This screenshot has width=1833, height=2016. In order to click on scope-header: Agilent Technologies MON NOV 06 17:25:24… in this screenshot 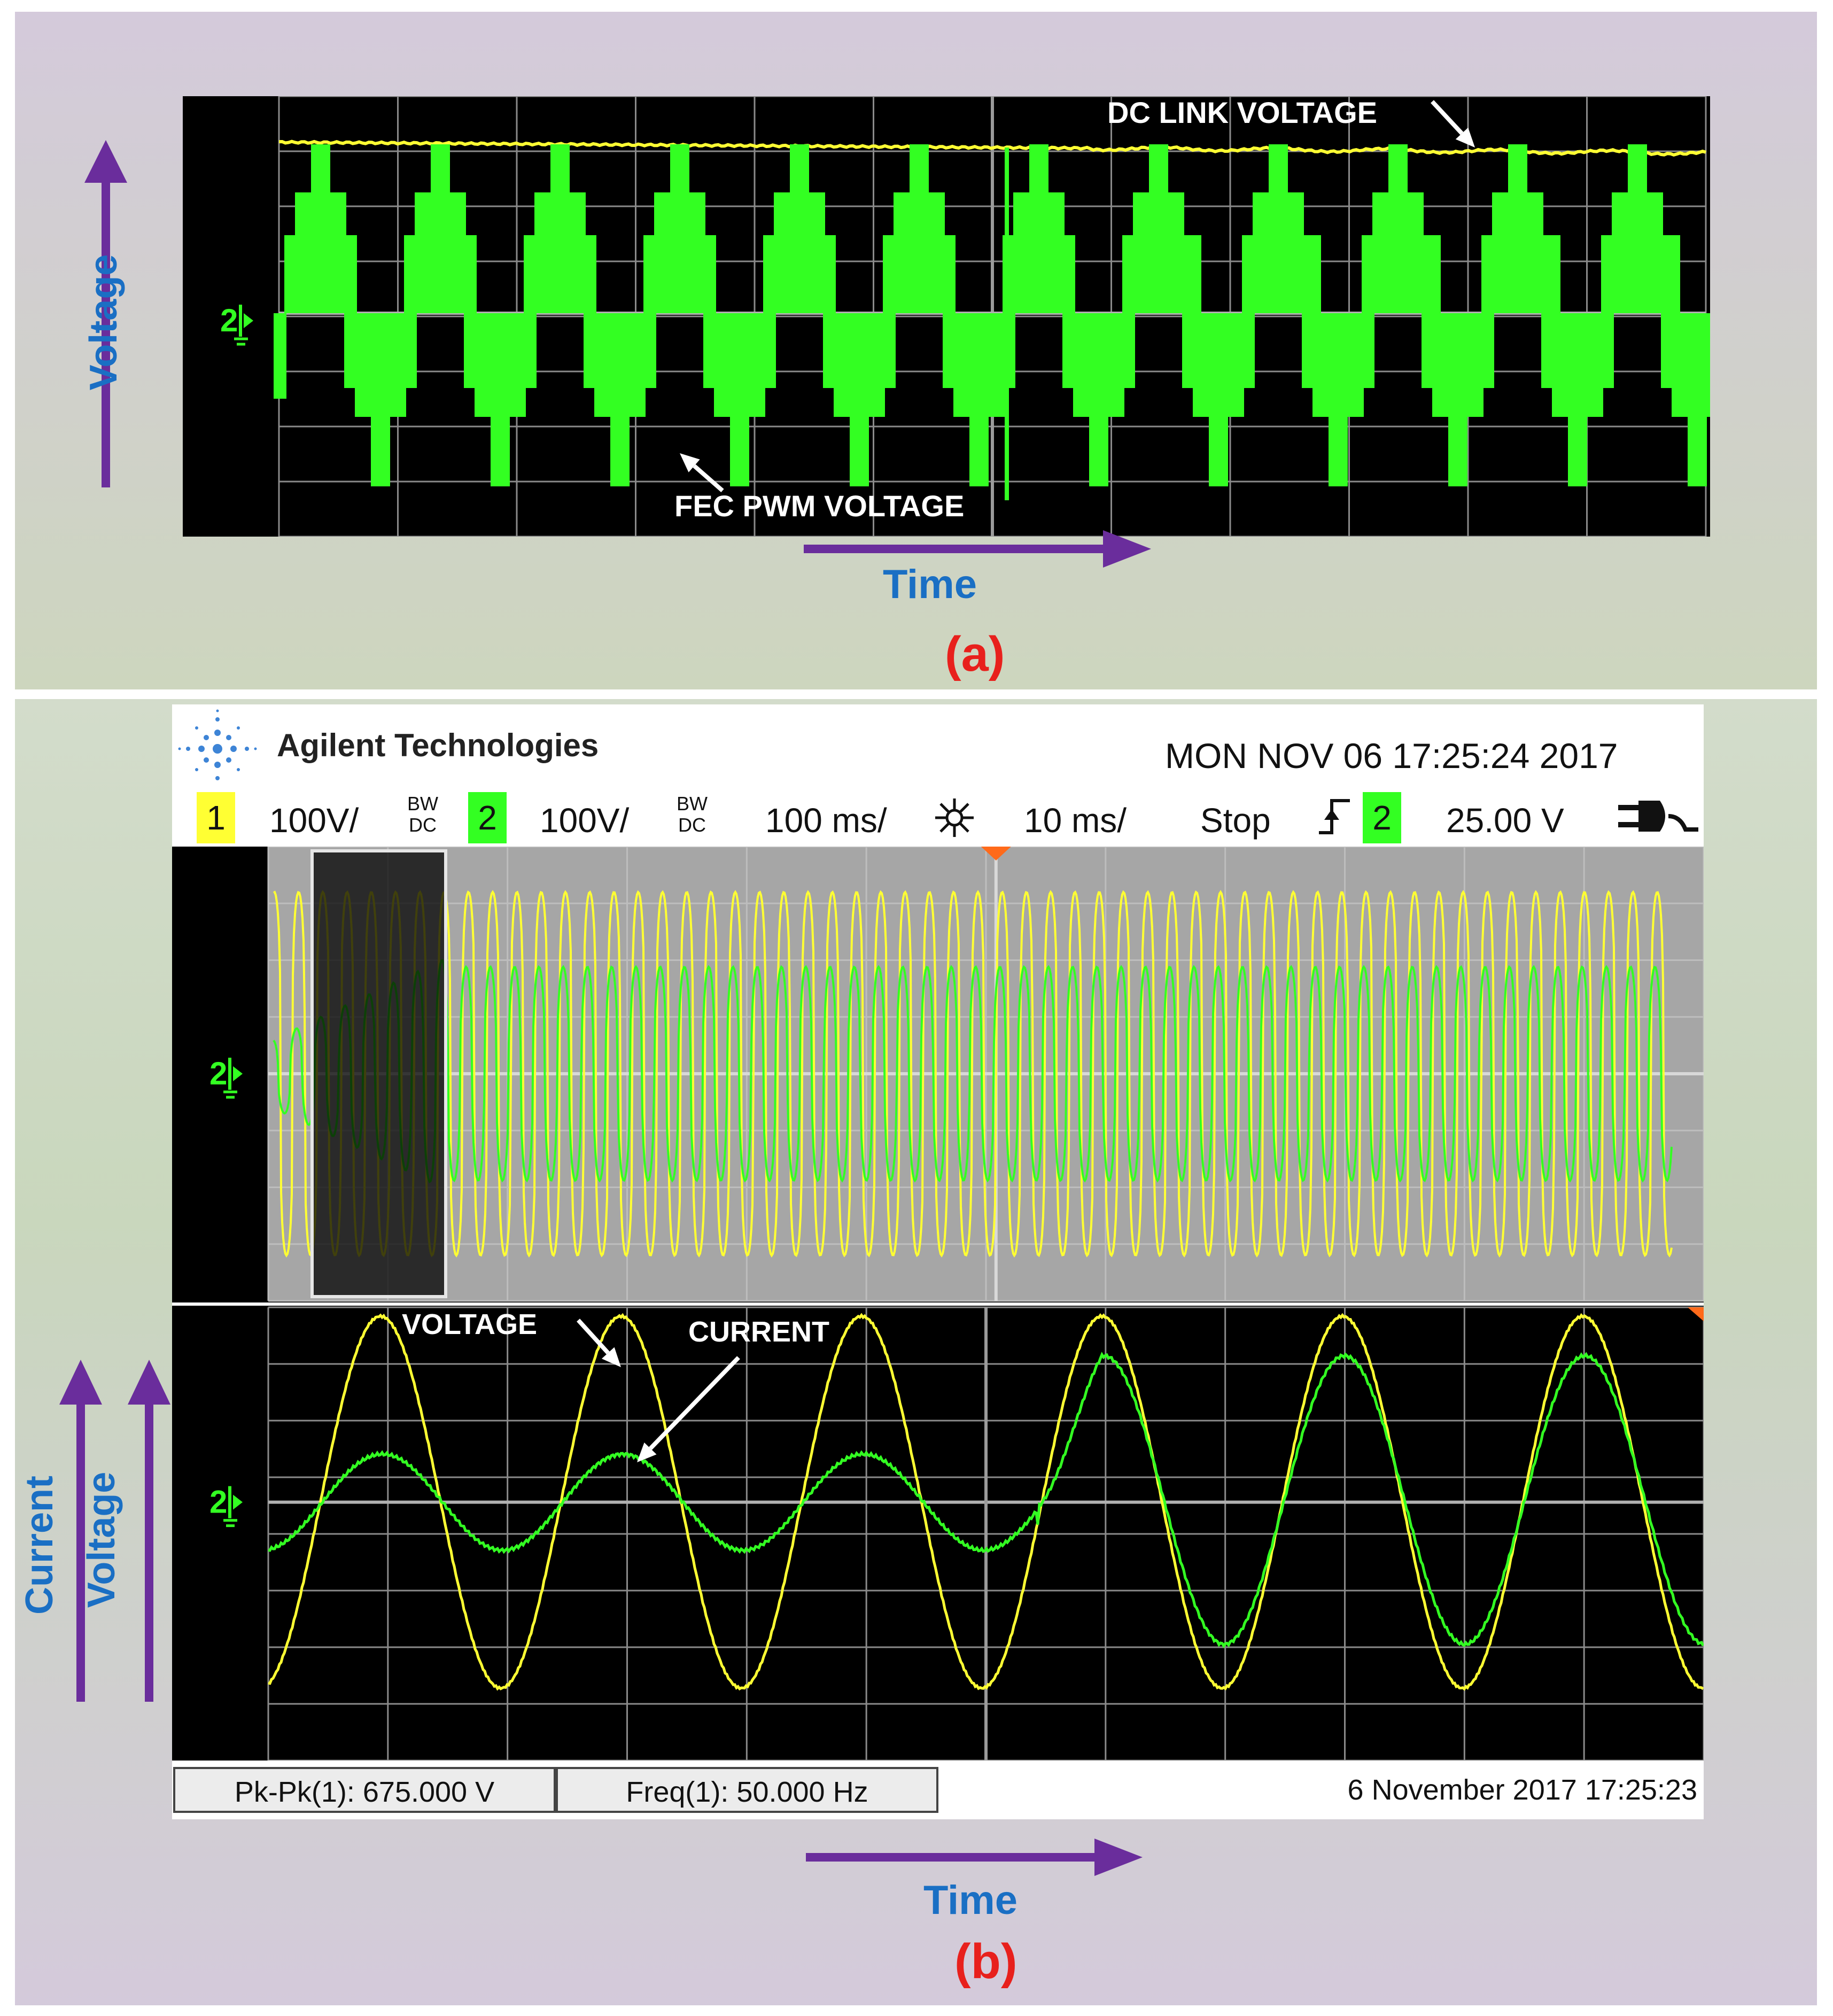, I will do `click(938, 775)`.